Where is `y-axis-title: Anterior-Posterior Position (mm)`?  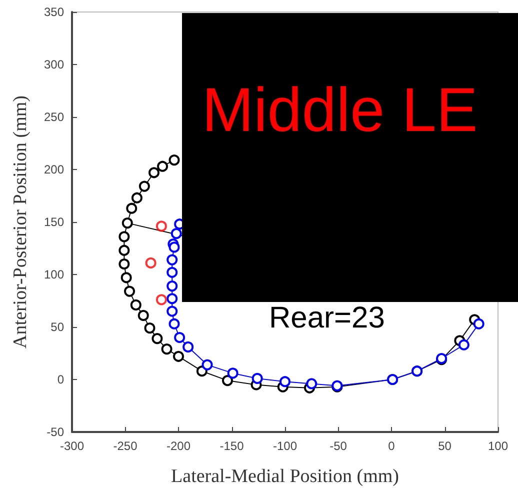
y-axis-title: Anterior-Posterior Position (mm) is located at coordinates (20, 222).